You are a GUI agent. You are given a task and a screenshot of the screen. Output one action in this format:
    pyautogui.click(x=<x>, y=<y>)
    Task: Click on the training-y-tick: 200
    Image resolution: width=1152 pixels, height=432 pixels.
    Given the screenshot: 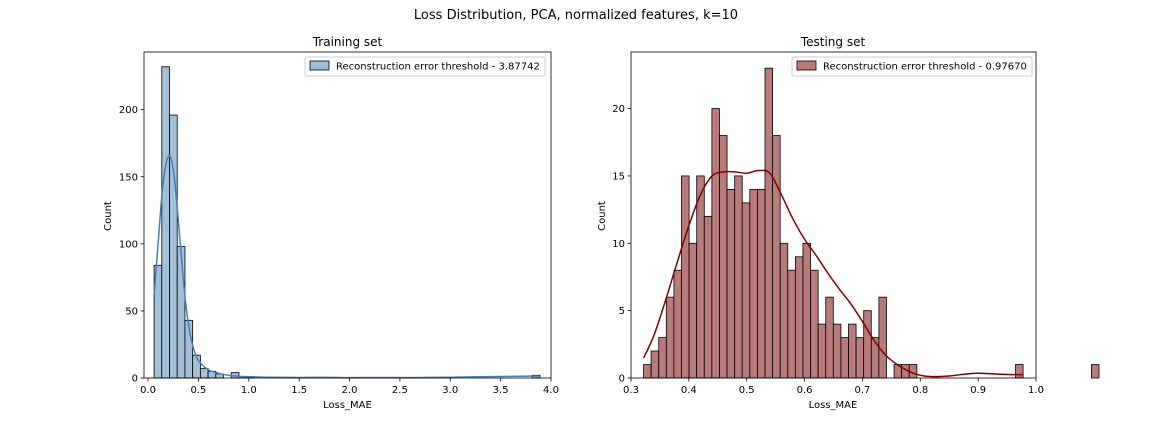 What is the action you would take?
    pyautogui.click(x=131, y=110)
    